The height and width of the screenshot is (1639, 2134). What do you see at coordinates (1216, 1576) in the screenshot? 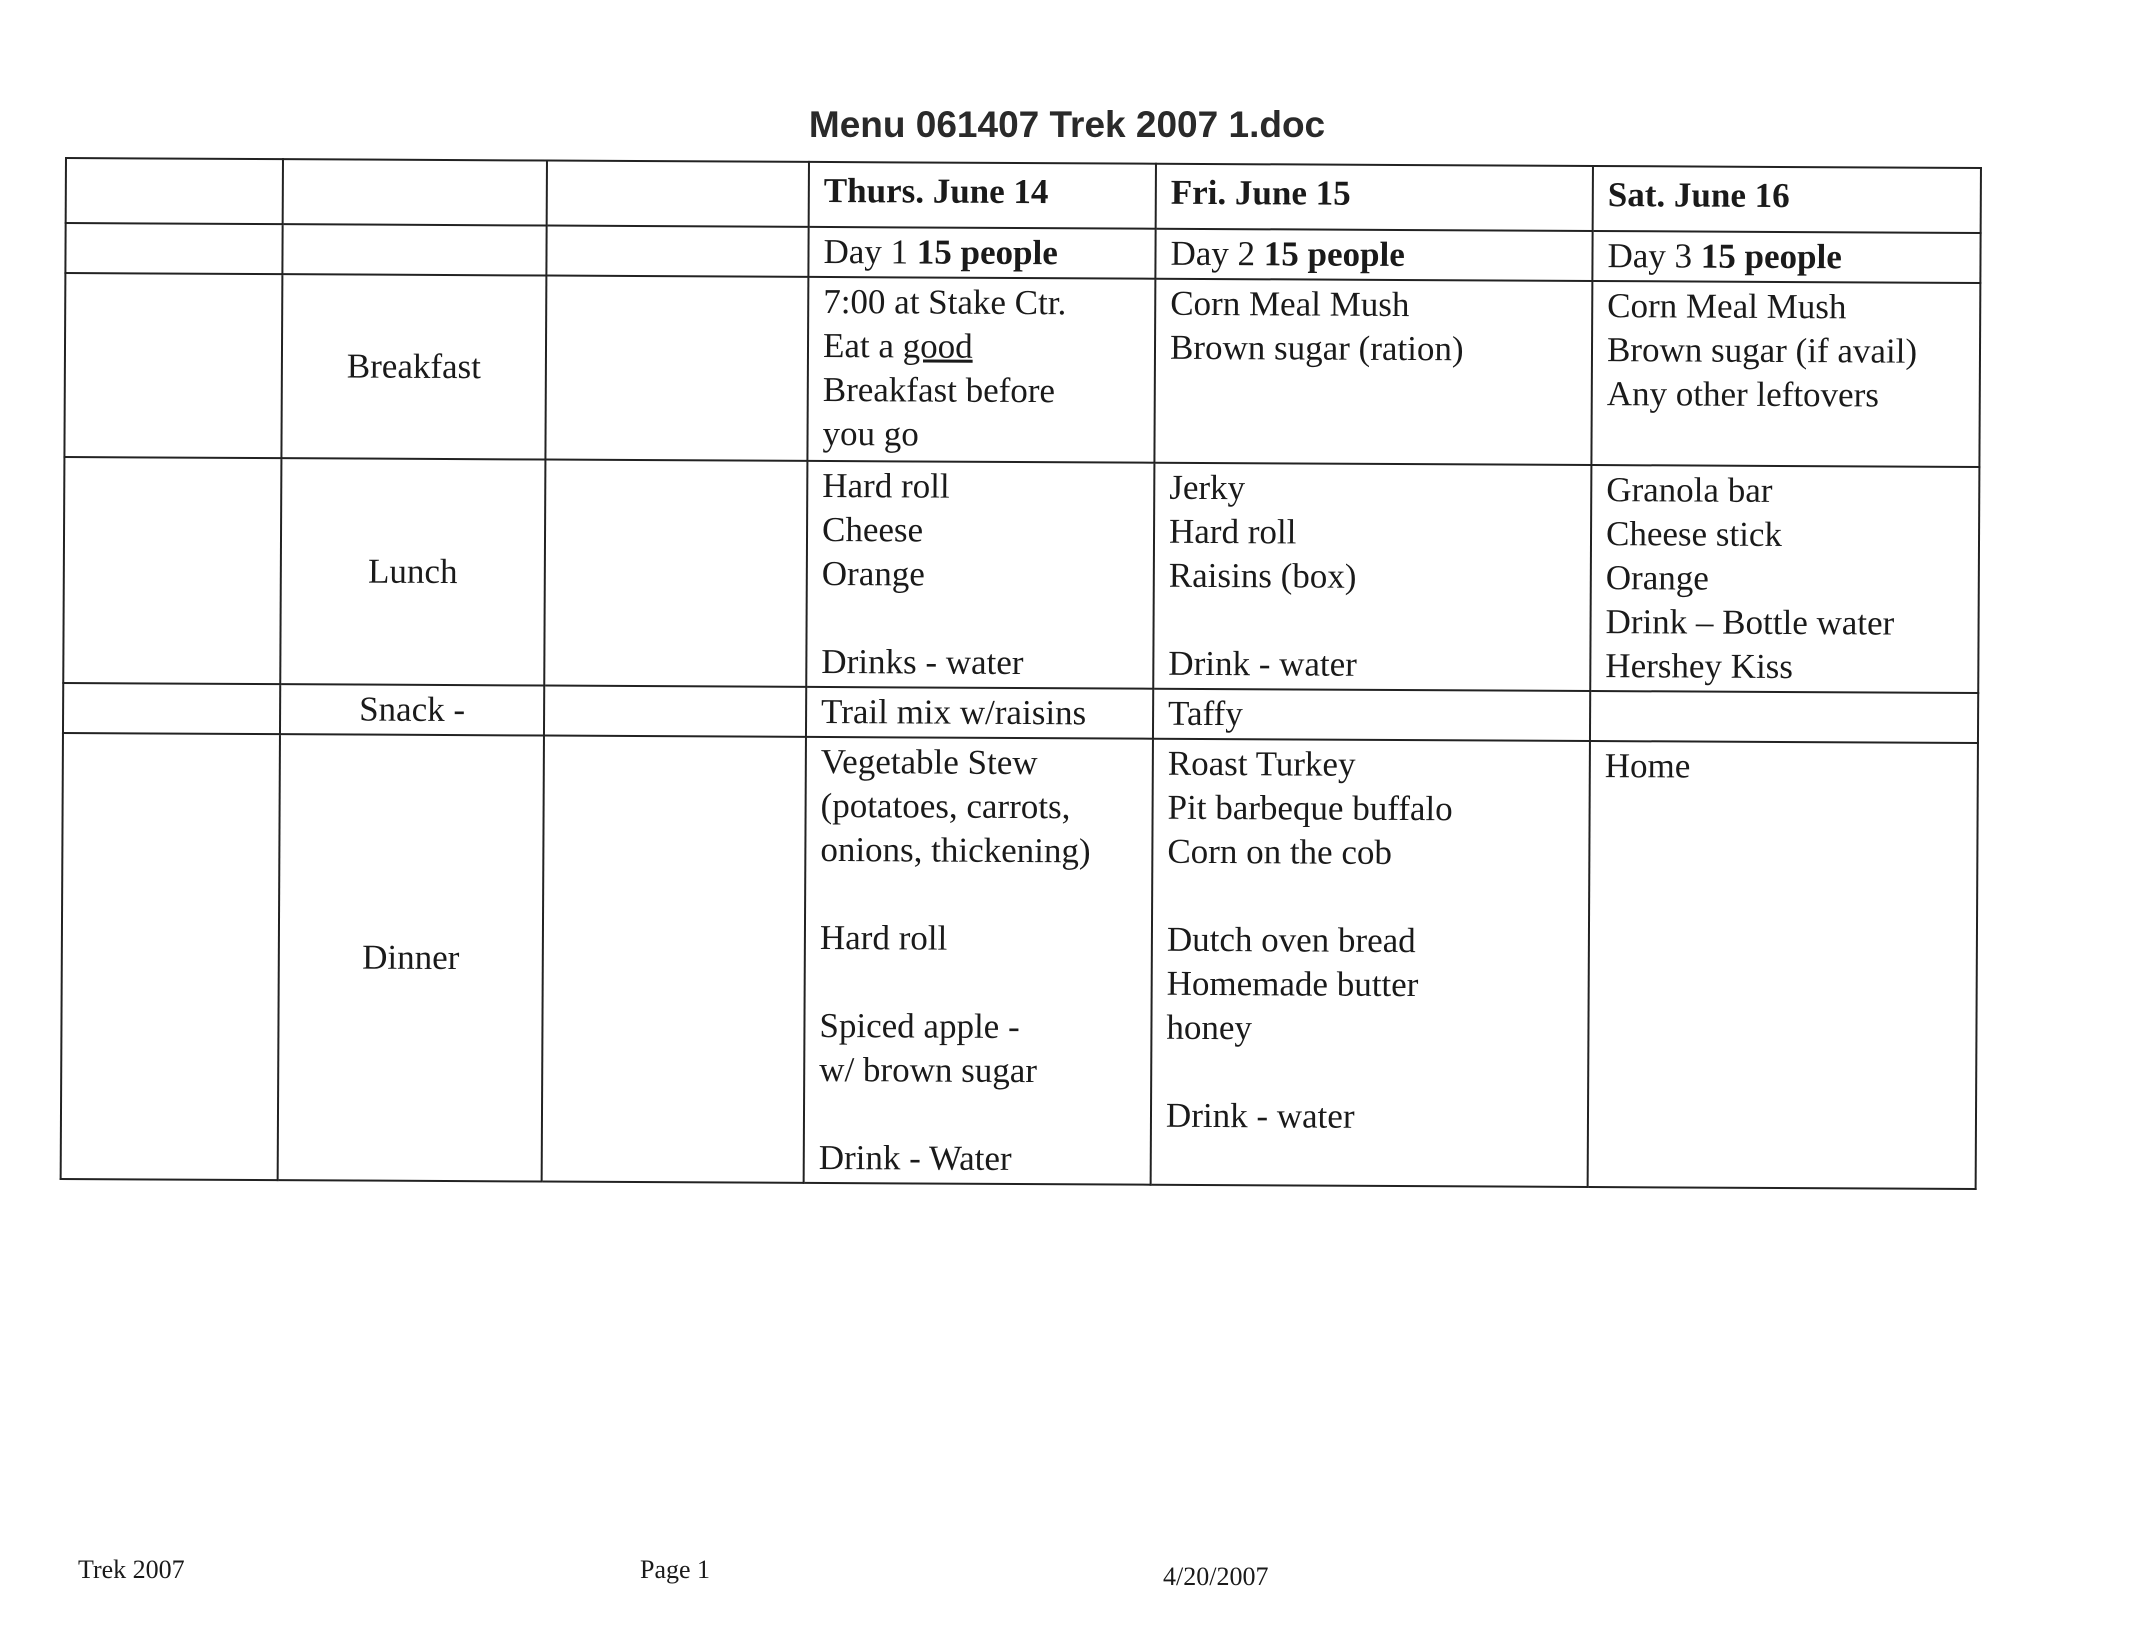
I see `footer-date: 4/20/2007` at bounding box center [1216, 1576].